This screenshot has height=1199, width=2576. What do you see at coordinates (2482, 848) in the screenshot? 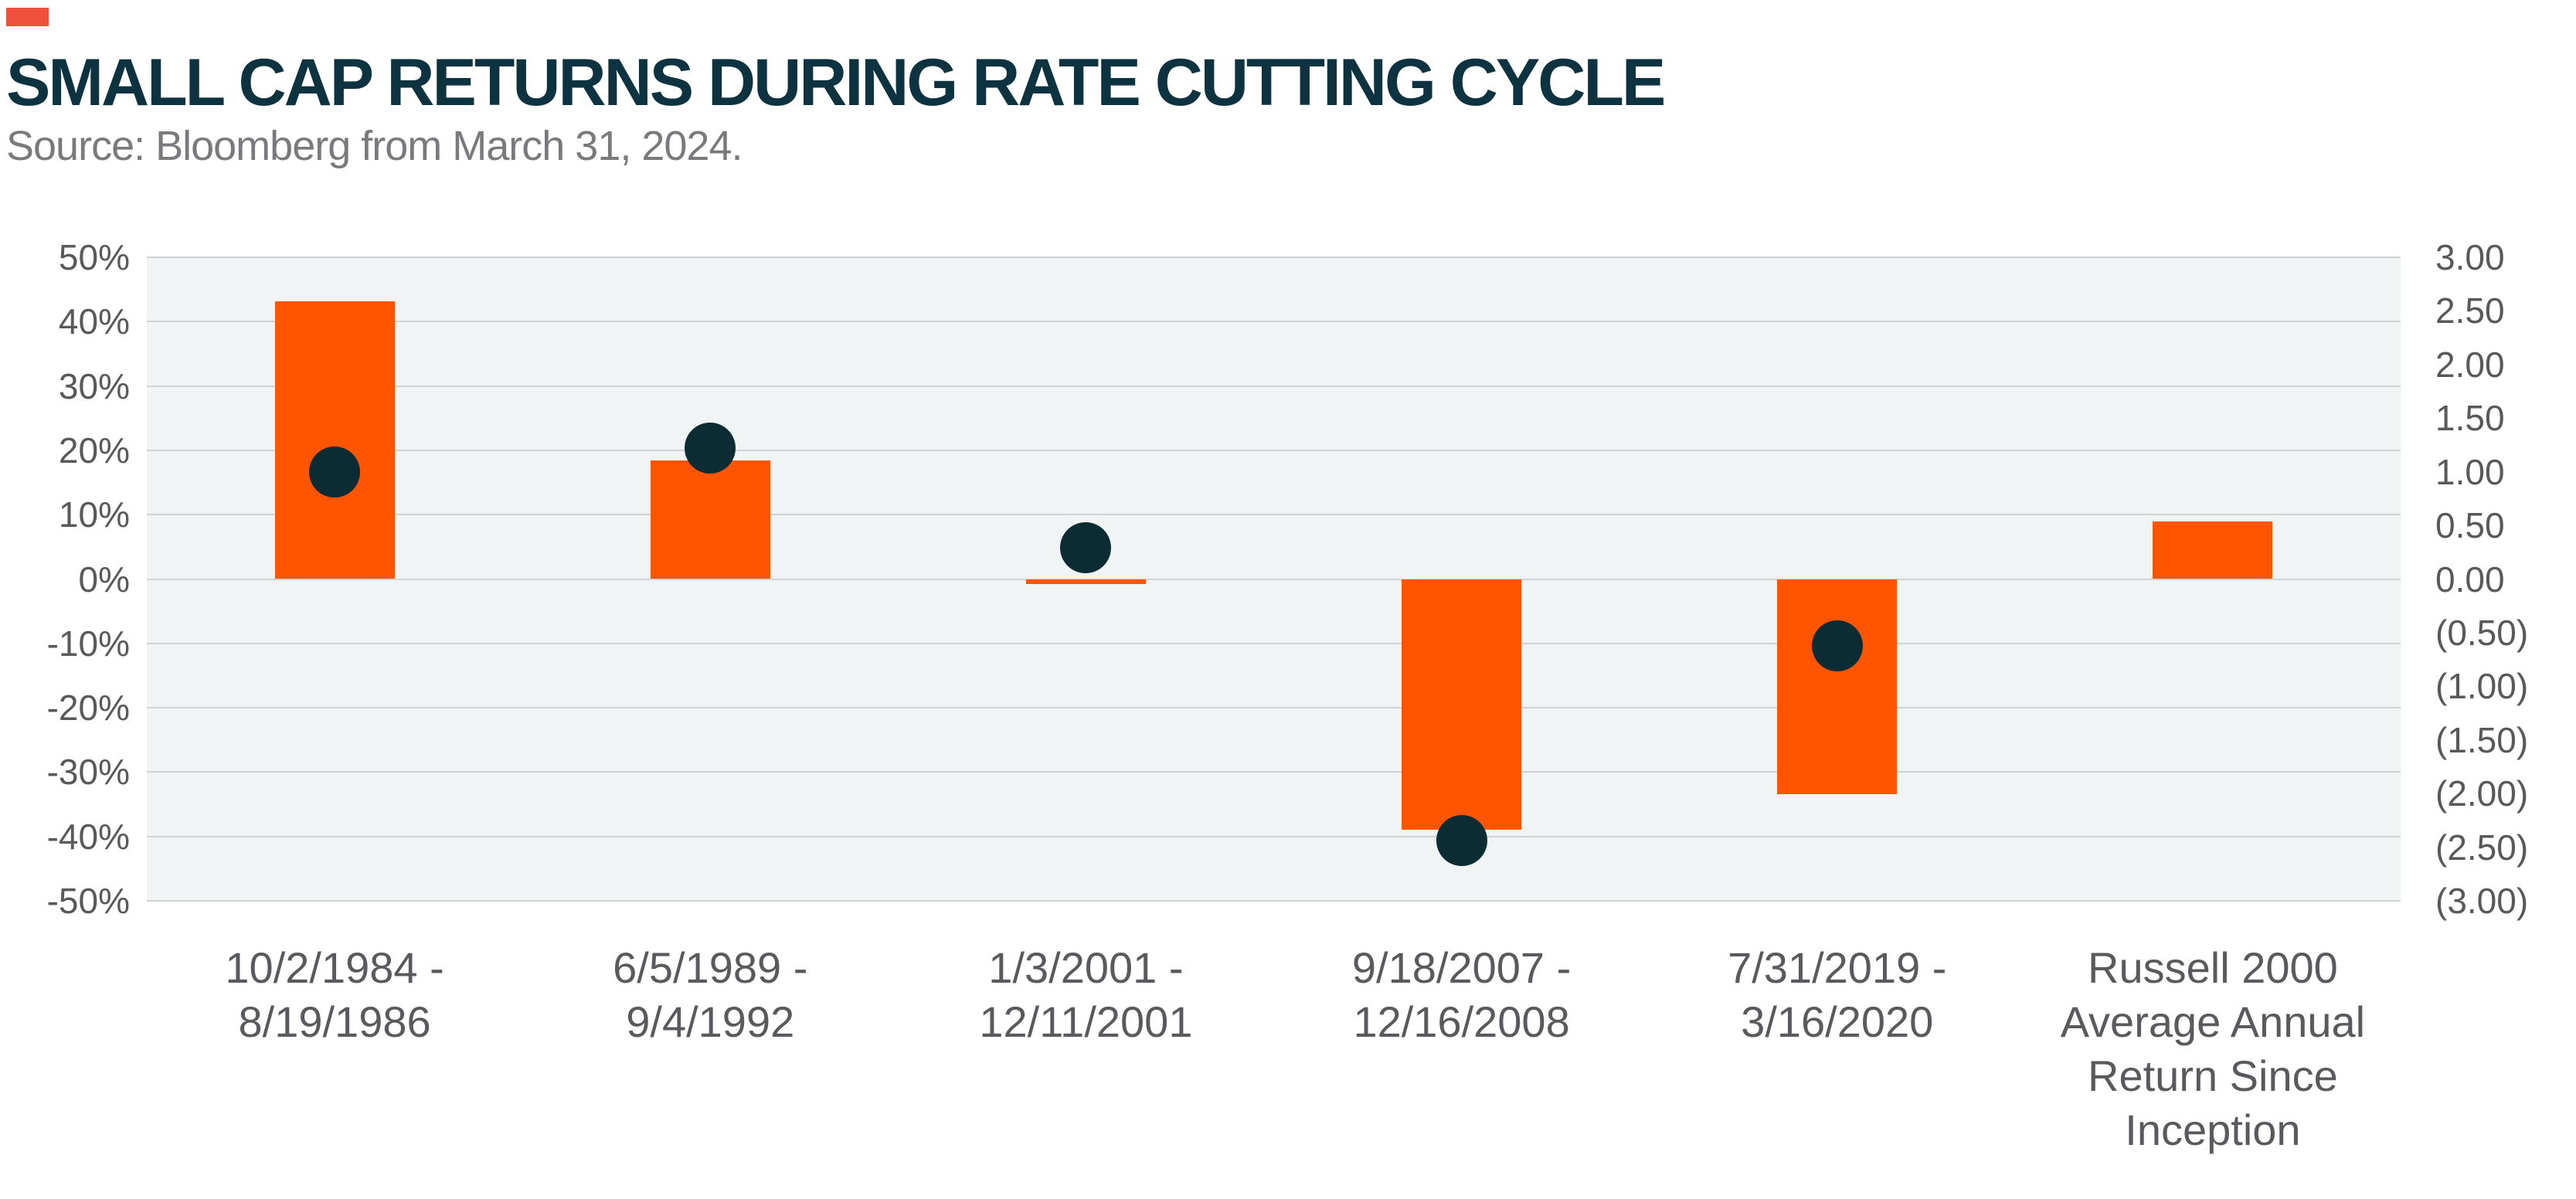
I see `right-axis-tick-label: (2.50)` at bounding box center [2482, 848].